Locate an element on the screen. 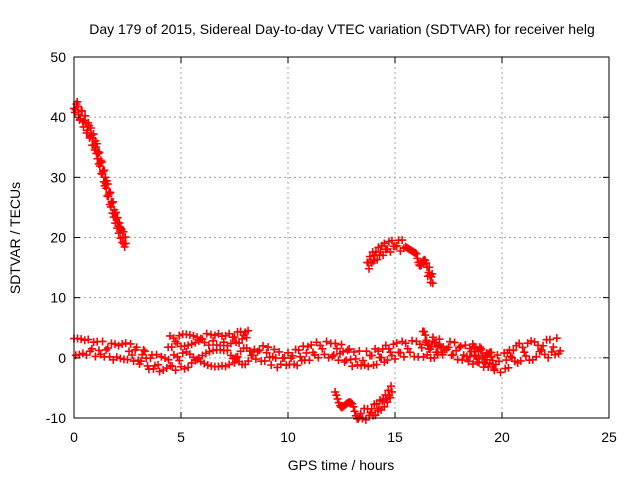  x-tick-label: 20 is located at coordinates (502, 437).